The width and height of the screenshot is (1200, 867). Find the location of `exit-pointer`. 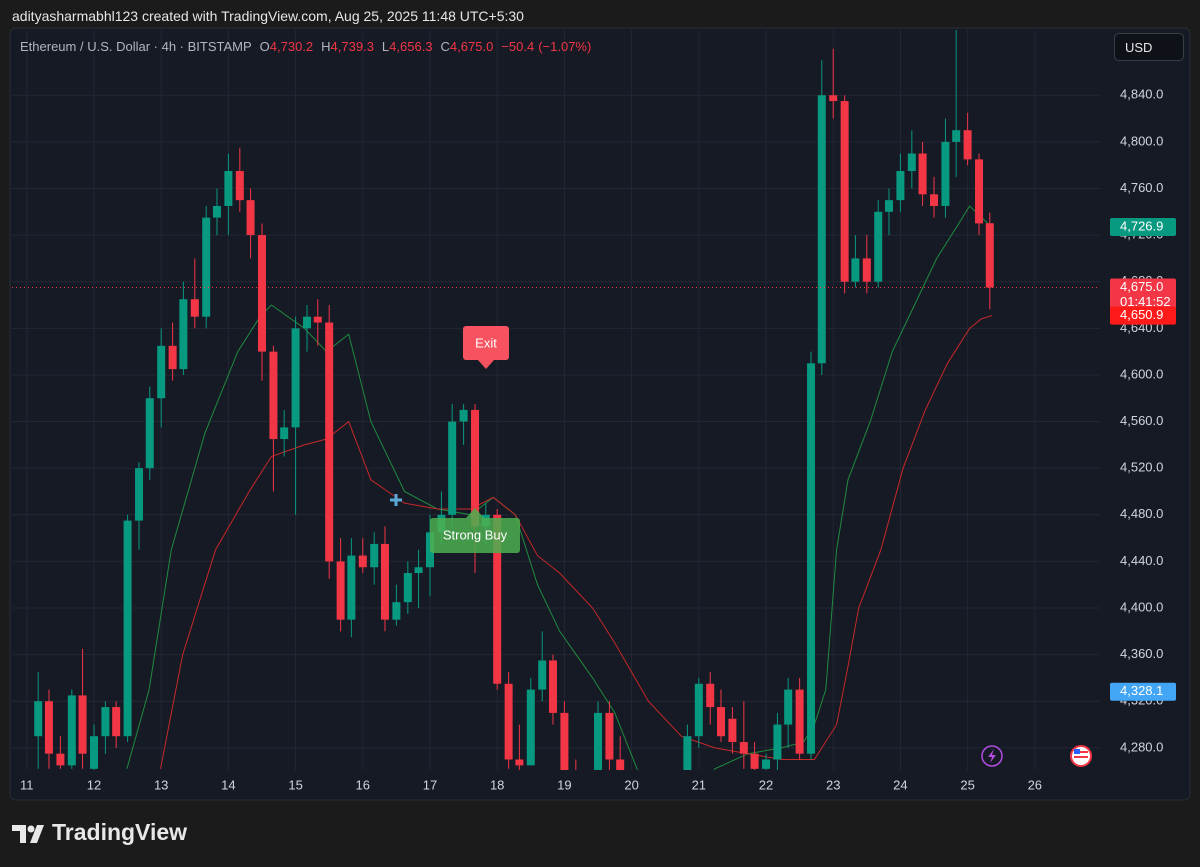

exit-pointer is located at coordinates (486, 364).